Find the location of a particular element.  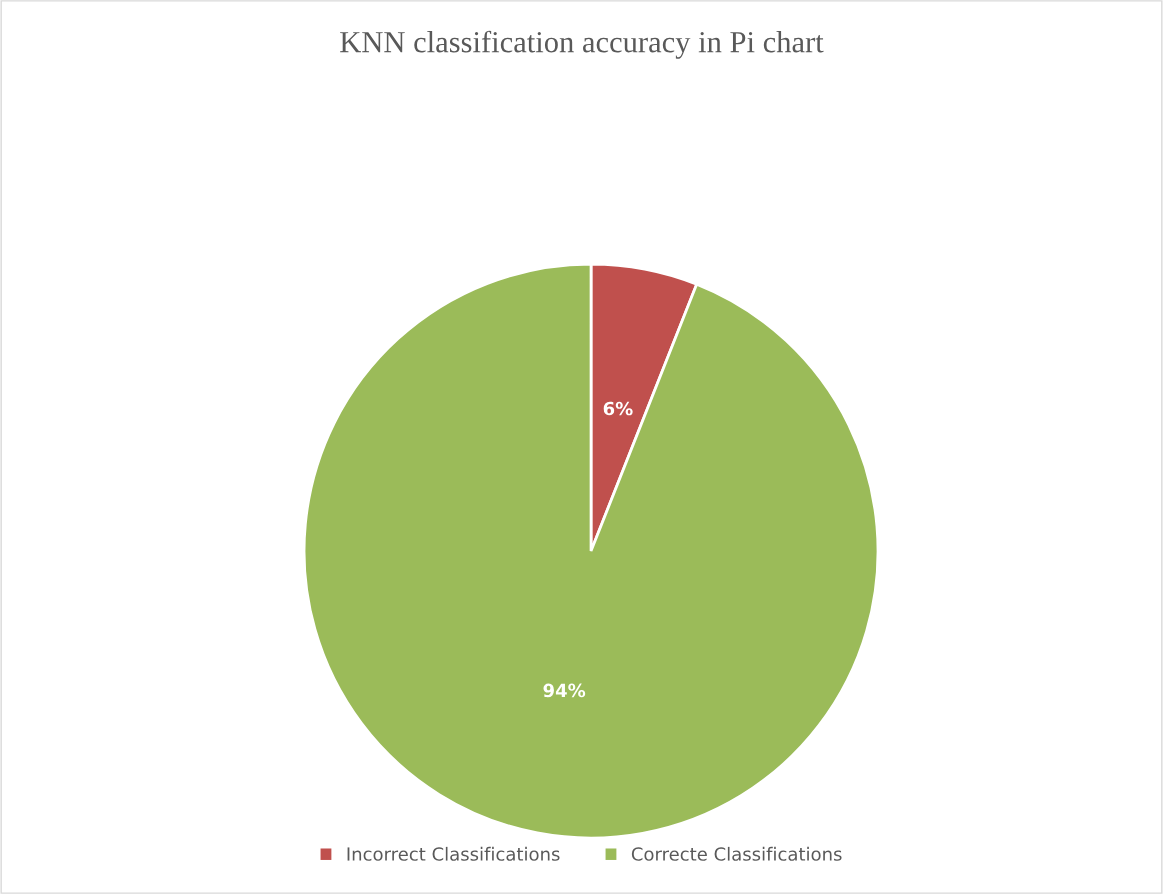

chart-title: KNN classification accuracy in Pi chart is located at coordinates (582, 44).